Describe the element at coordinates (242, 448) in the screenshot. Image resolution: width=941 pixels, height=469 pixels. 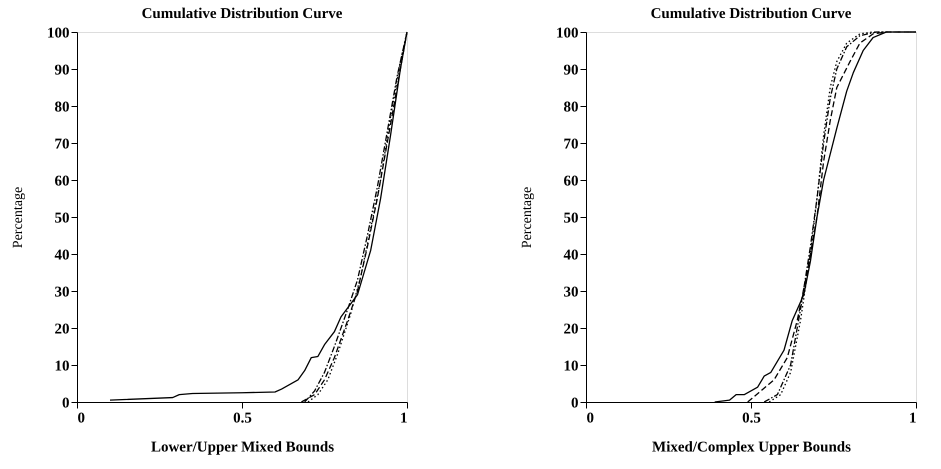
I see `x-axis-title: Lower/Upper Mixed Bounds` at that location.